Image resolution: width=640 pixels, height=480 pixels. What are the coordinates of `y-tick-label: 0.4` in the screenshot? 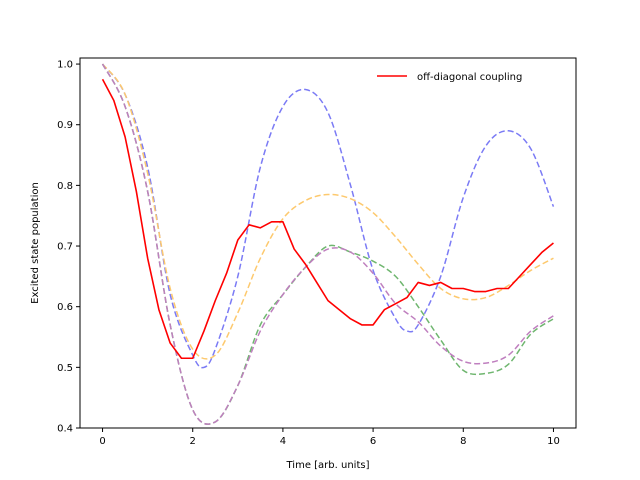 It's located at (65, 429).